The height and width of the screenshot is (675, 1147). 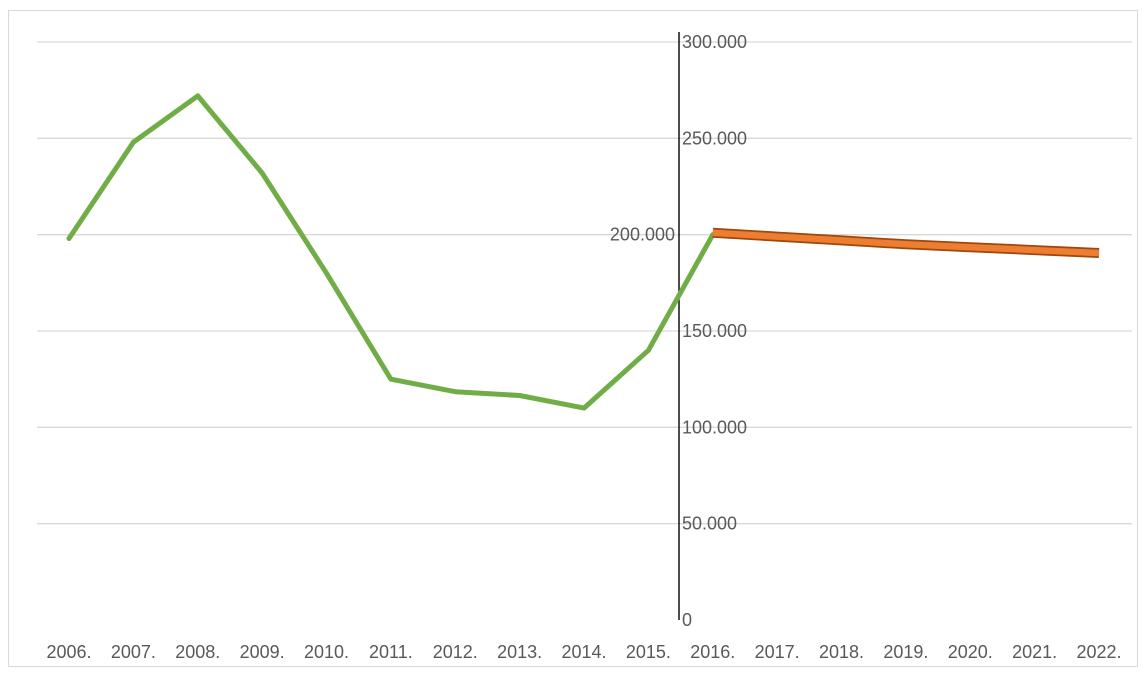 I want to click on series-1-point-2016, so click(x=712, y=232).